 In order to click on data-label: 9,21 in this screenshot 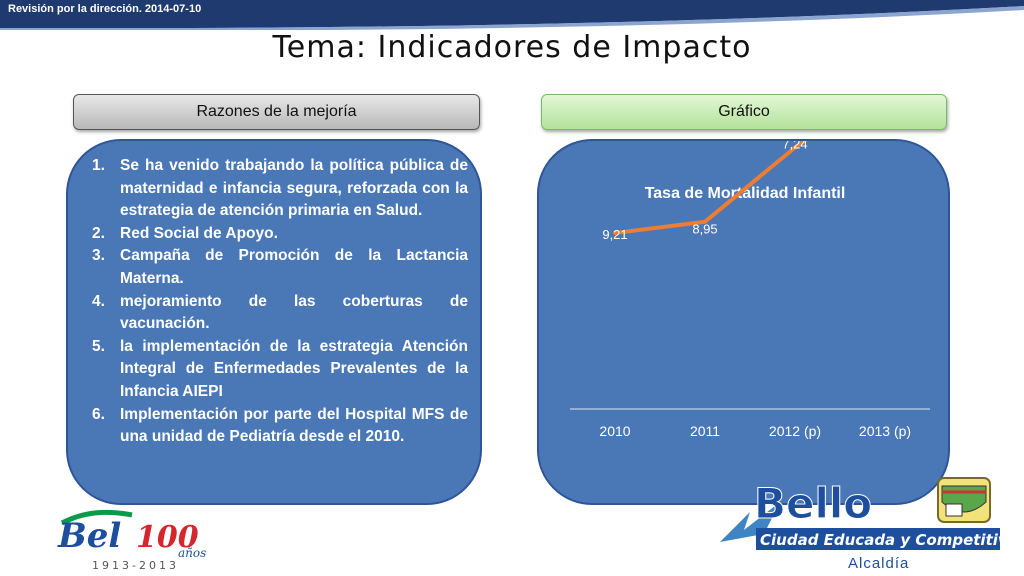, I will do `click(614, 234)`.